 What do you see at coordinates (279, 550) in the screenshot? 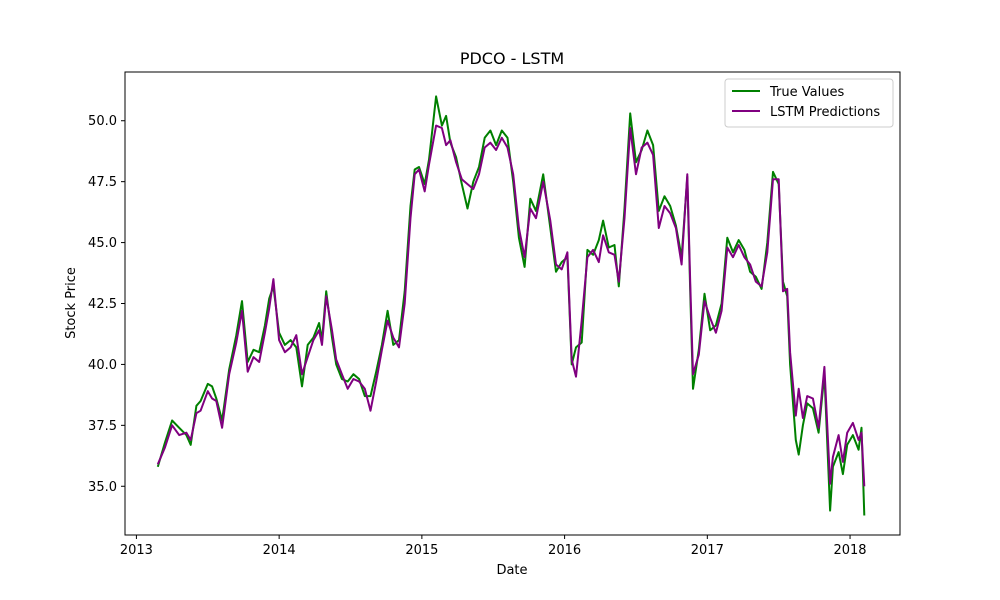
I see `x-tick-label: 2014` at bounding box center [279, 550].